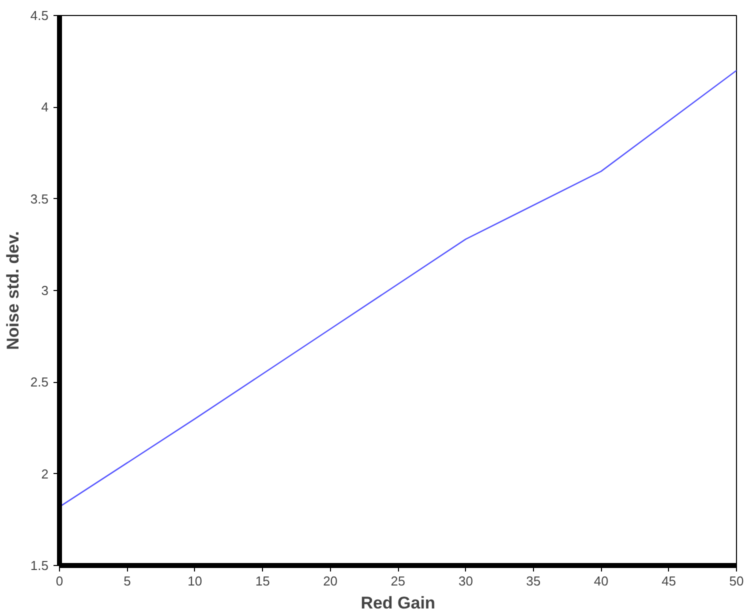  Describe the element at coordinates (39, 382) in the screenshot. I see `y-tick-label: 2.5` at that location.